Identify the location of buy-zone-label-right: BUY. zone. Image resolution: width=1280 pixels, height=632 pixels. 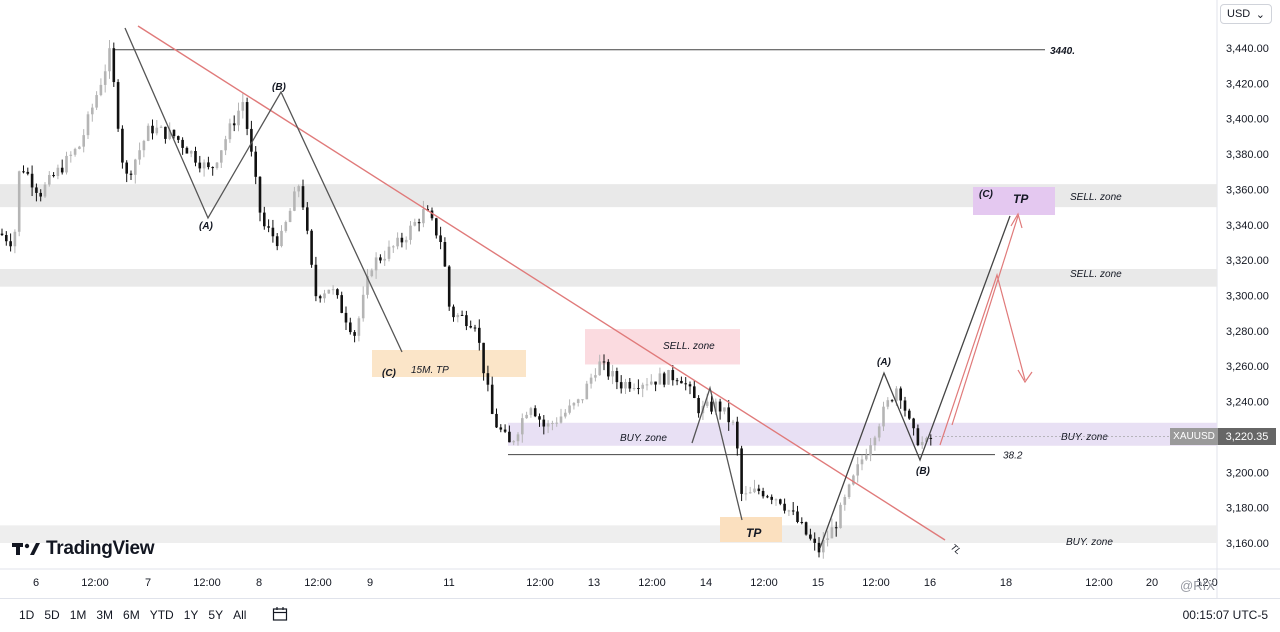
(1084, 437).